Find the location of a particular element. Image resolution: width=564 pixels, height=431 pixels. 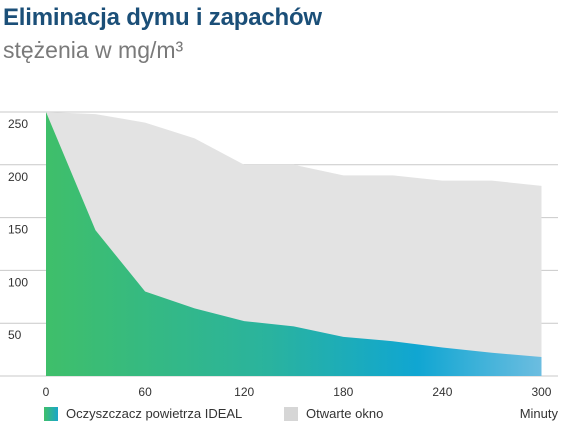

chart-subtitle: stężenia w mg/m³ is located at coordinates (93, 50).